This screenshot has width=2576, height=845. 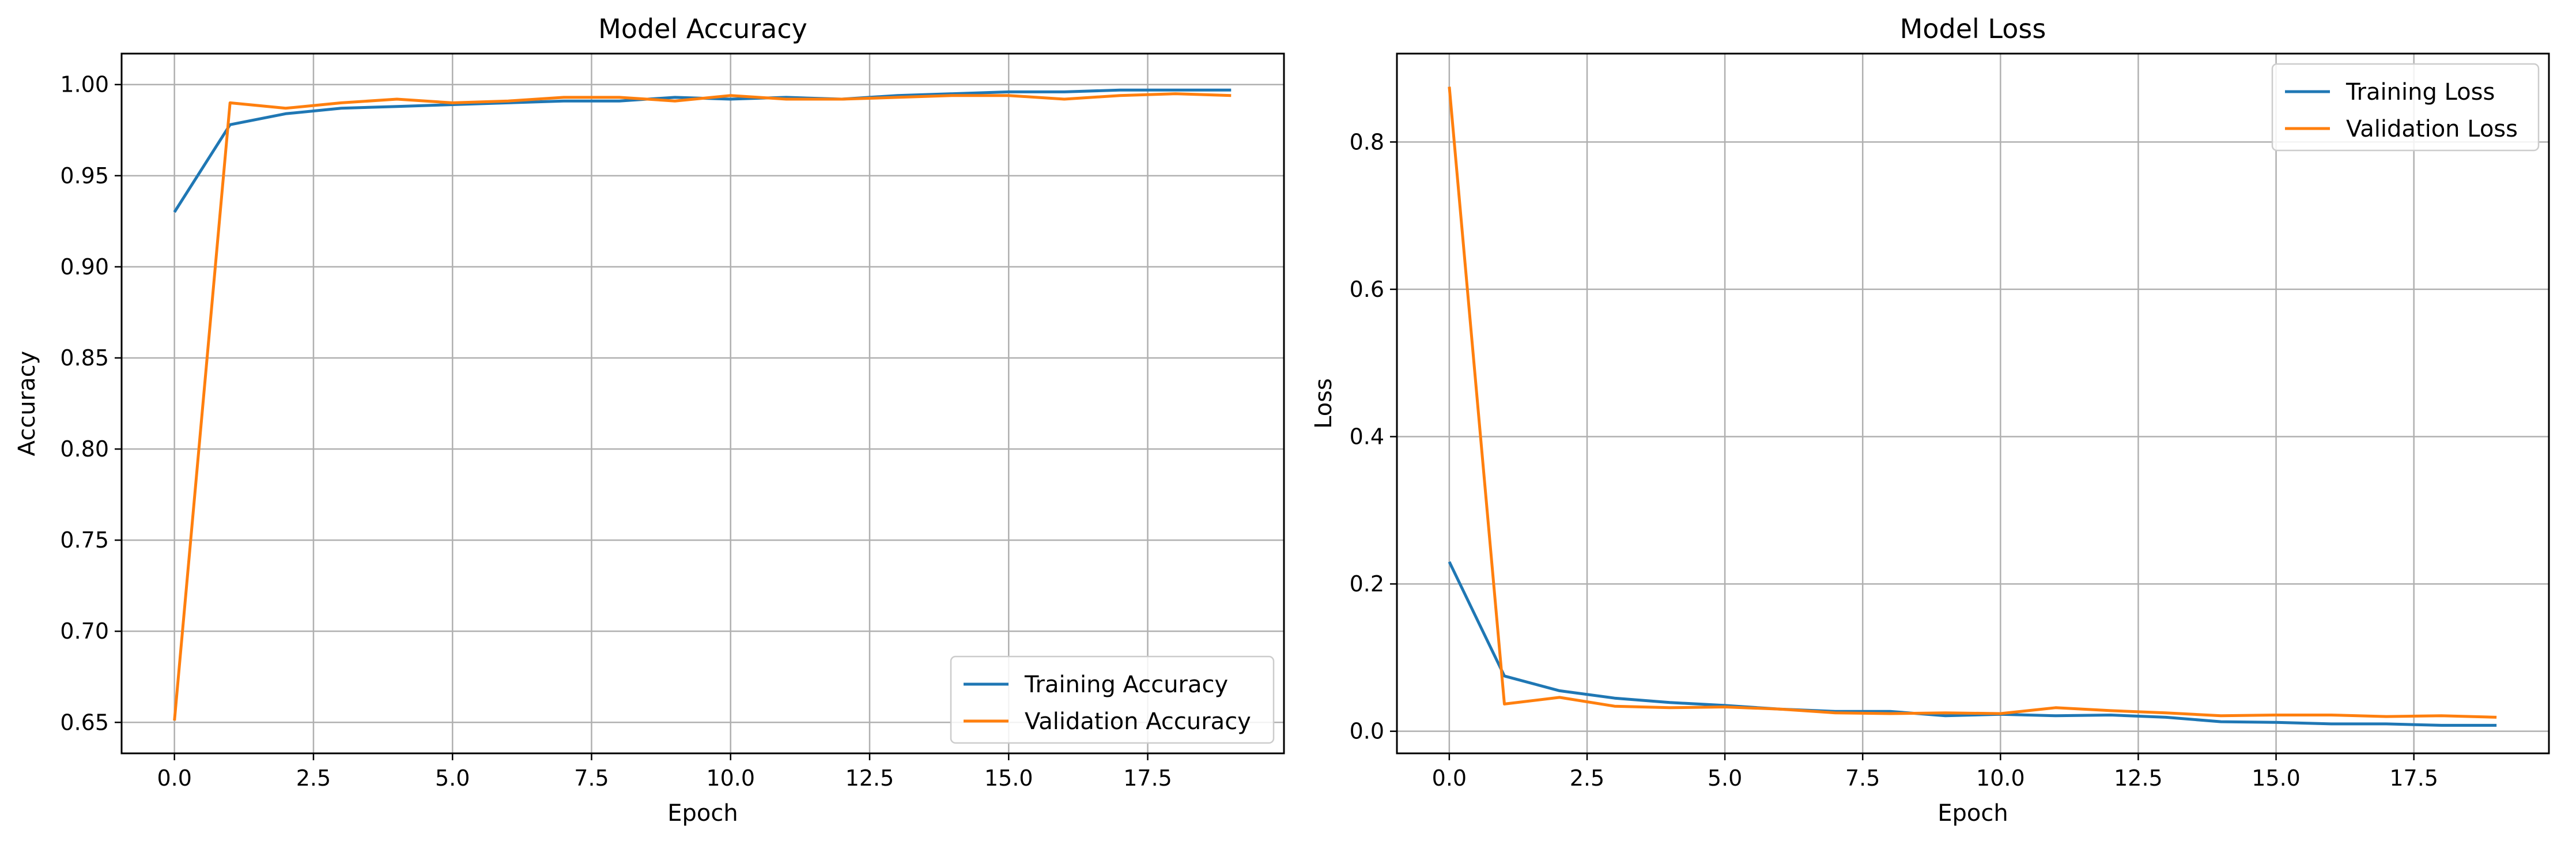 I want to click on accuracy-xtick-label: 5.0, so click(x=452, y=778).